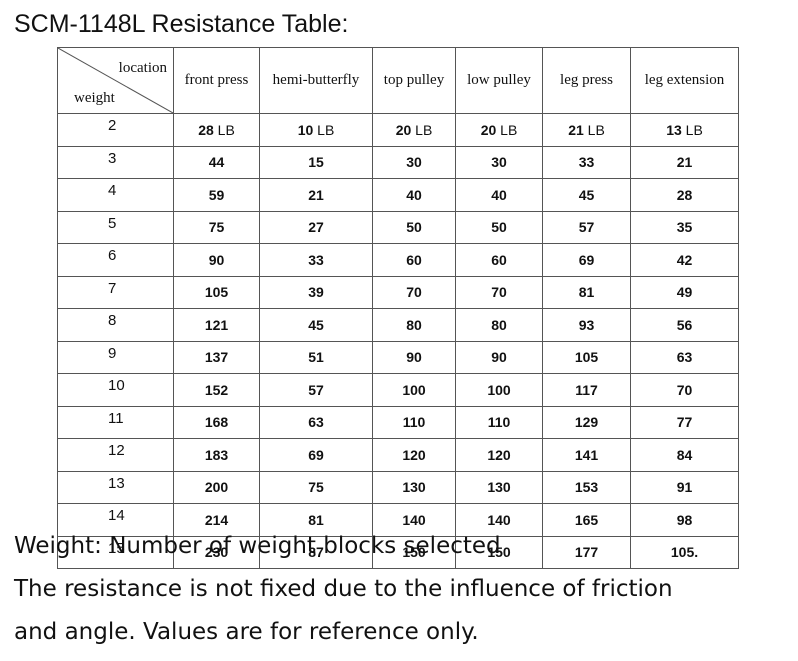 This screenshot has width=798, height=661. Describe the element at coordinates (684, 130) in the screenshot. I see `value-cell: 13 LB` at that location.